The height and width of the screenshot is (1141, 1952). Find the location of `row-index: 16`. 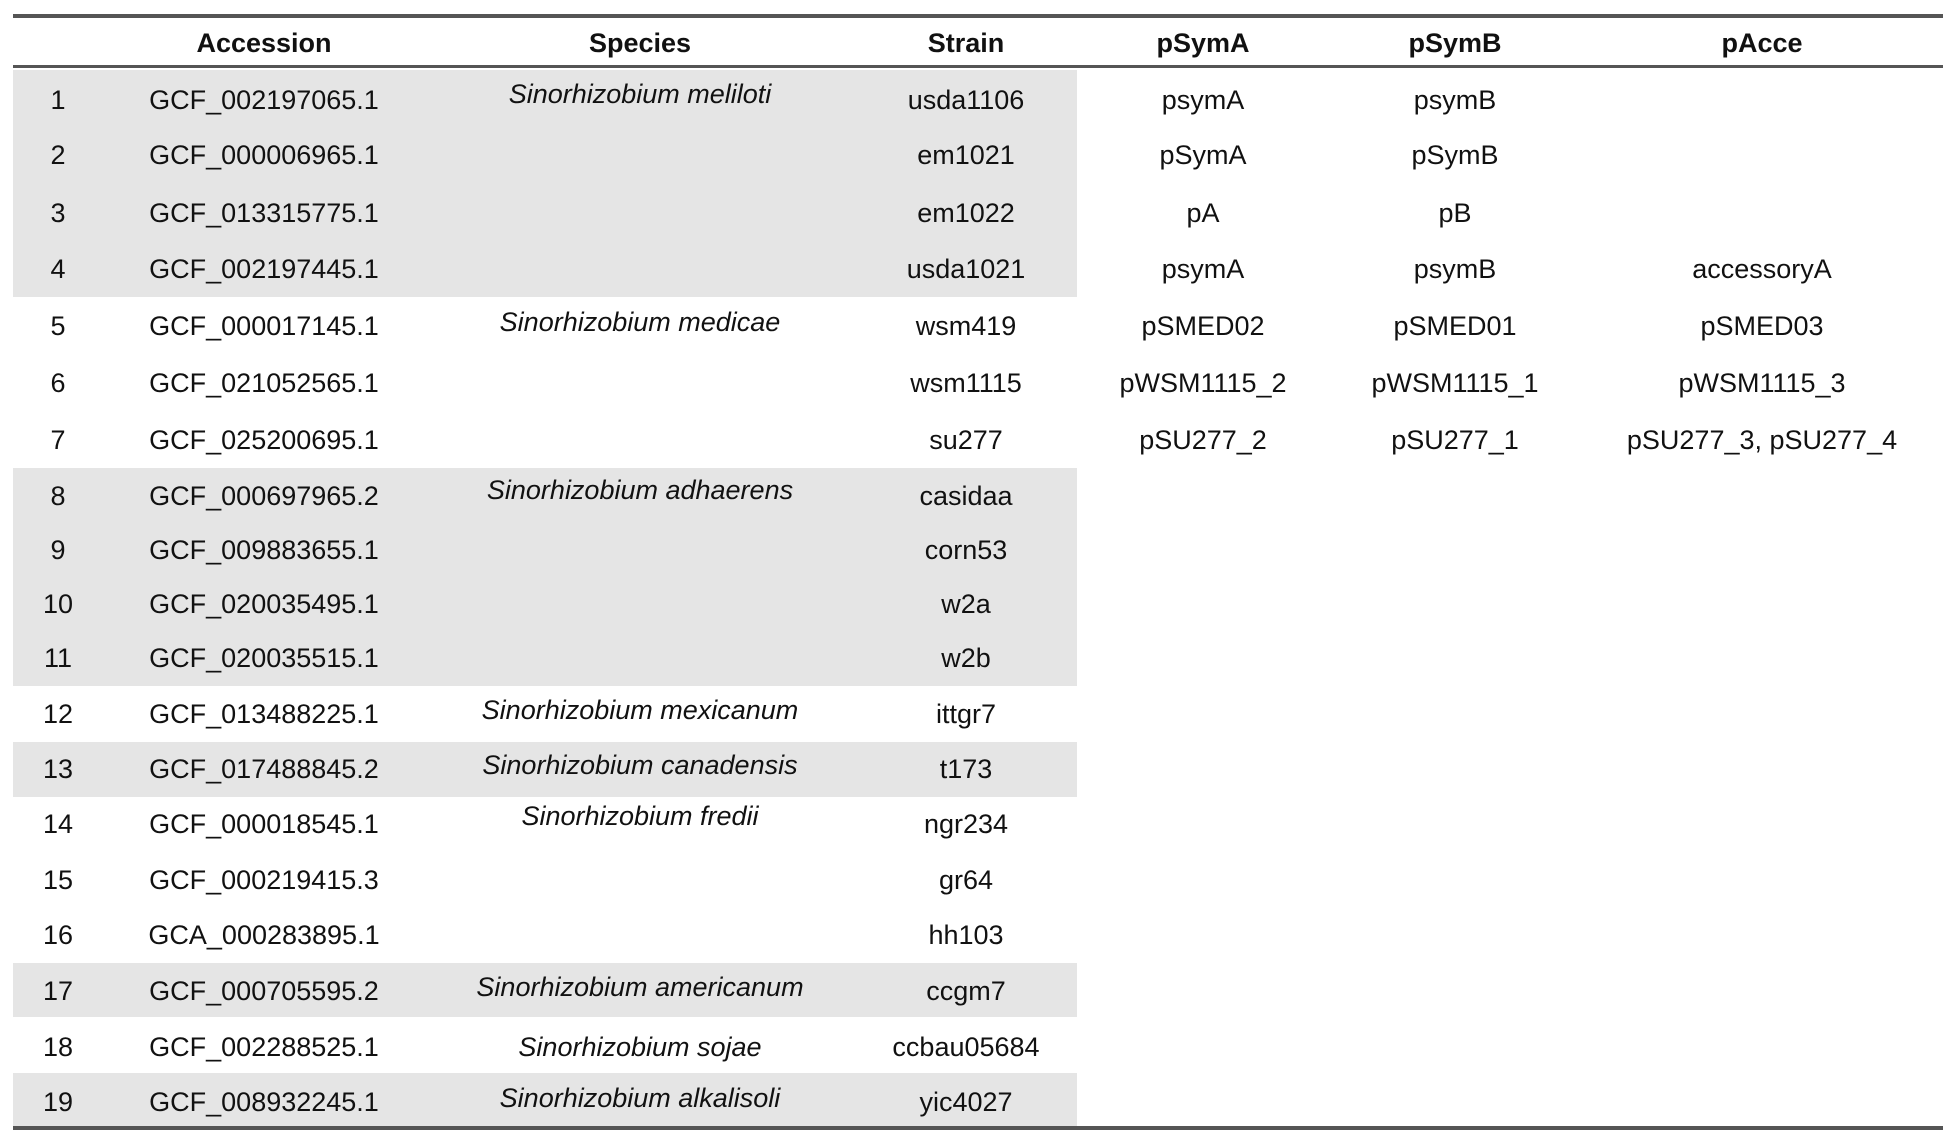

row-index: 16 is located at coordinates (58, 935).